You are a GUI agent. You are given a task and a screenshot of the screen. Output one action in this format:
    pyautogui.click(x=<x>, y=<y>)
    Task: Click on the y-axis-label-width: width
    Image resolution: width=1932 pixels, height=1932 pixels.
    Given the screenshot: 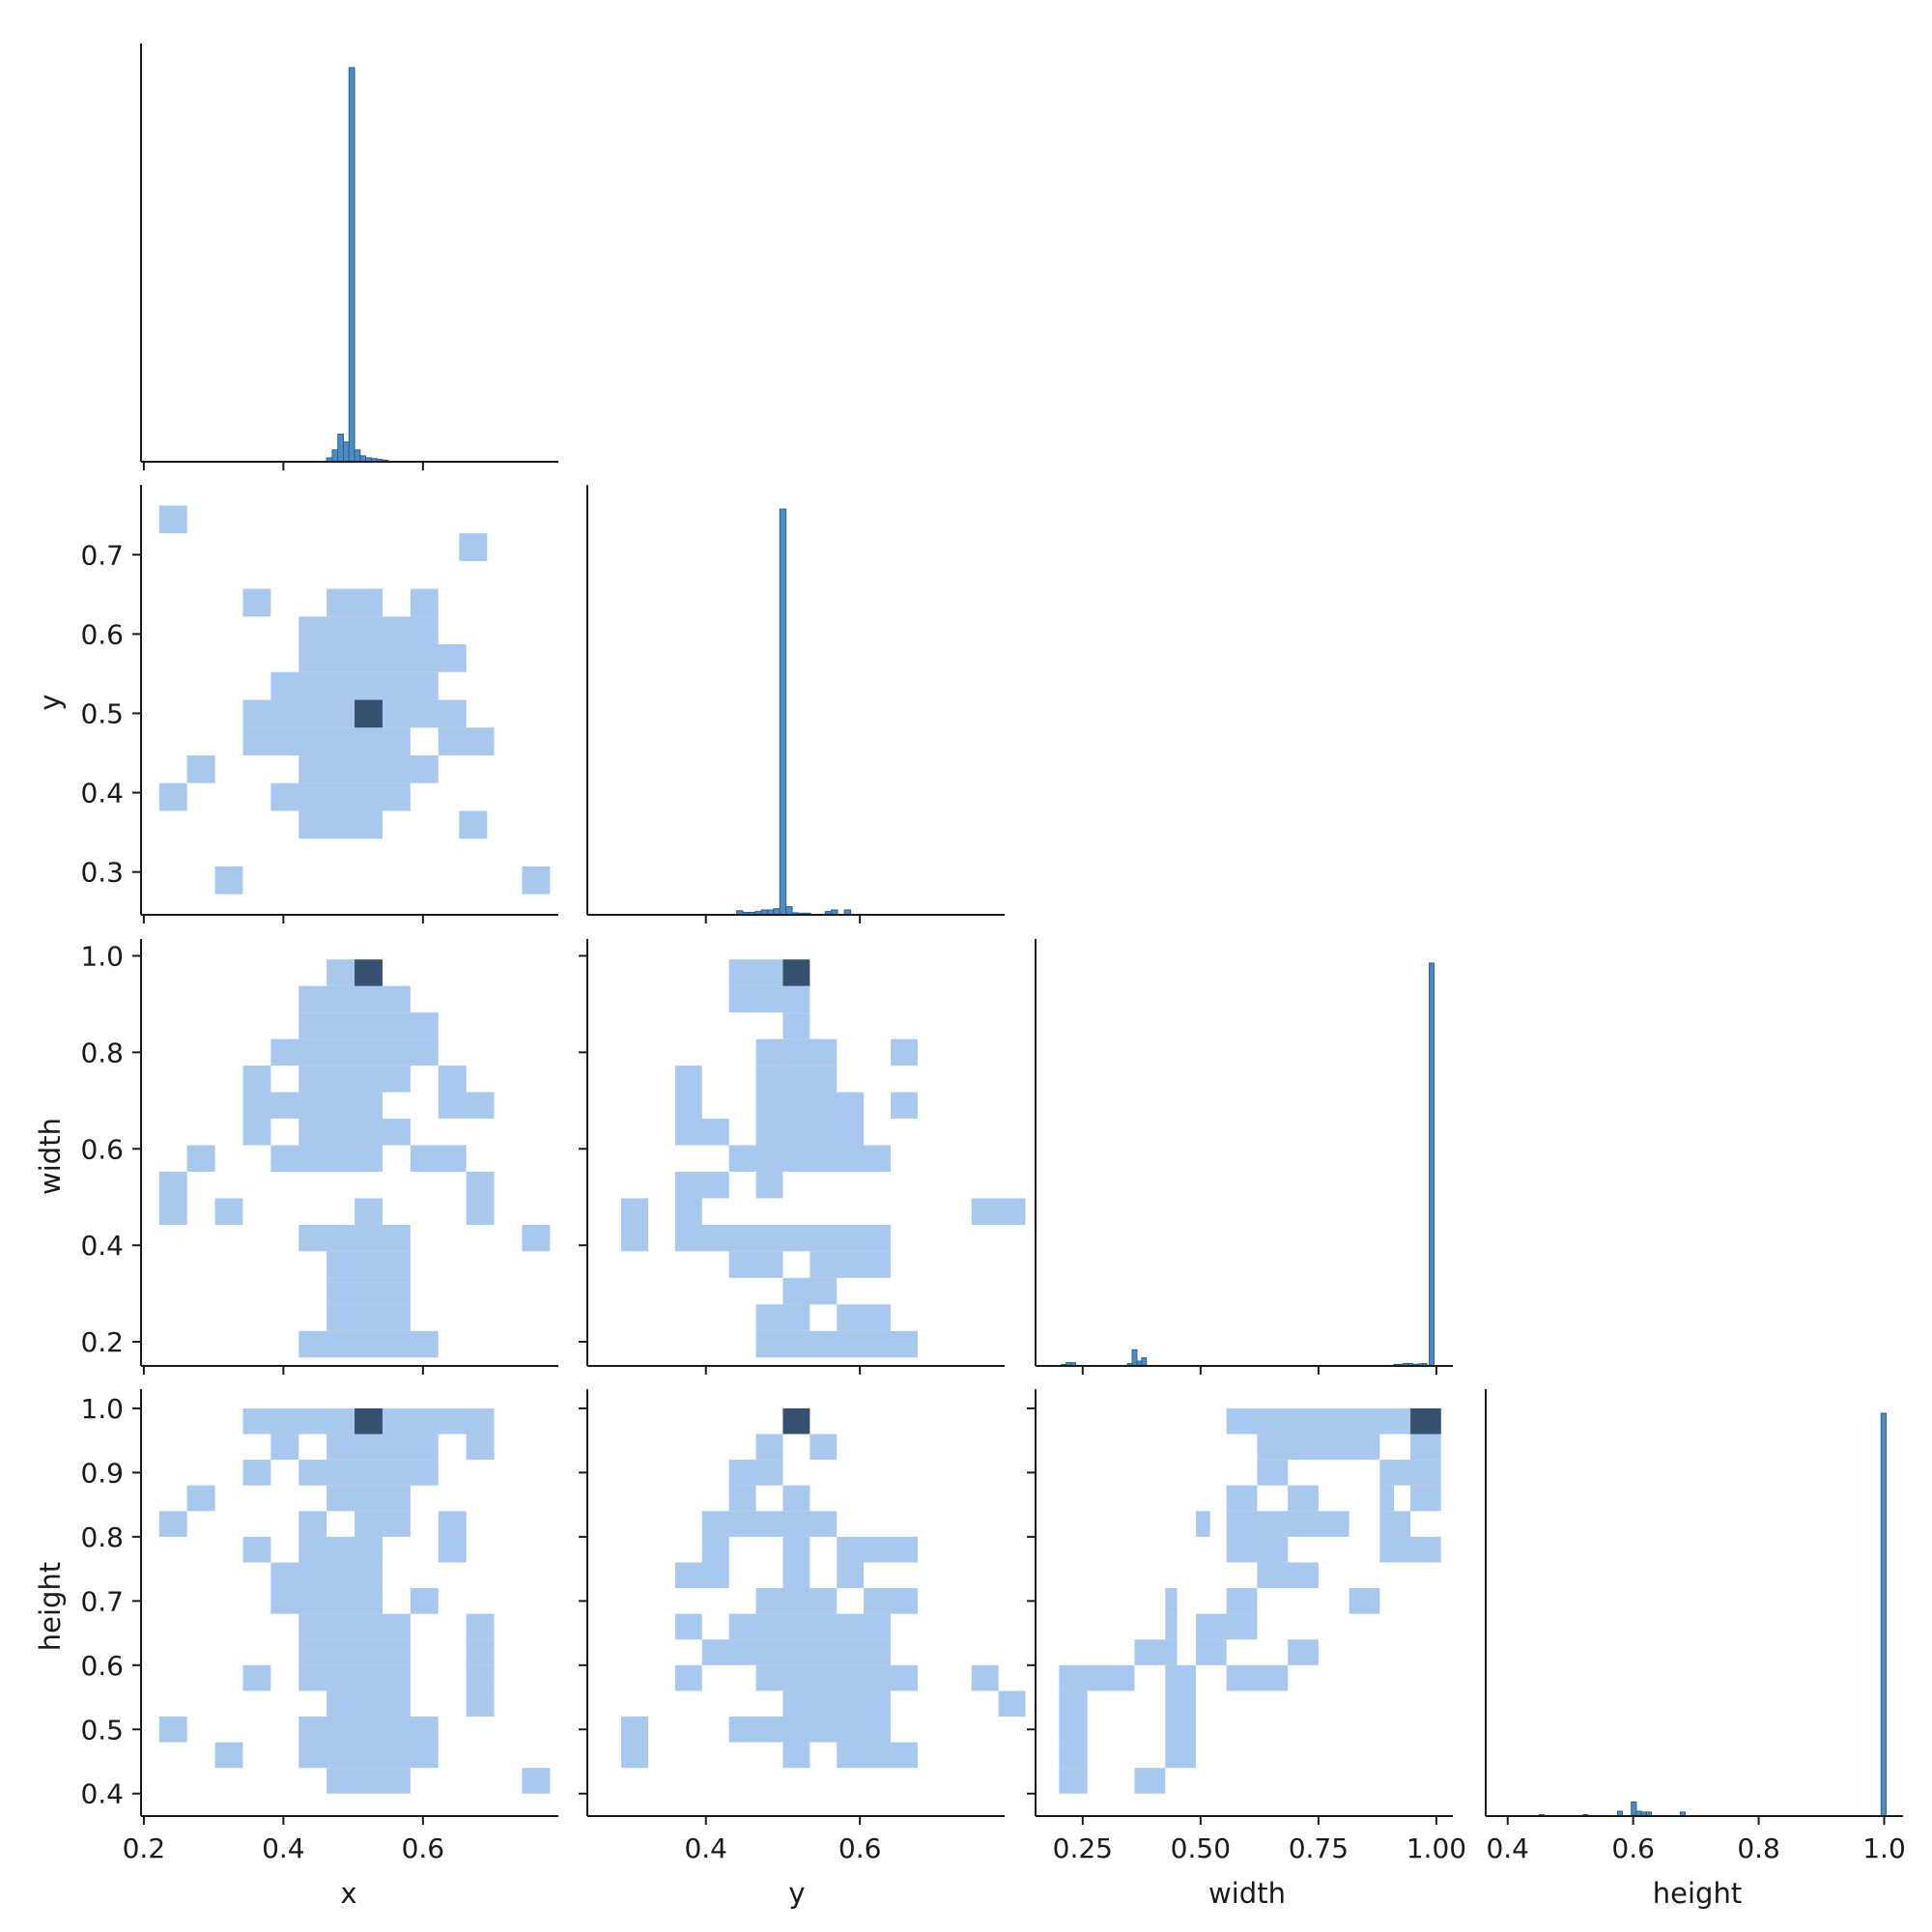 What is the action you would take?
    pyautogui.click(x=50, y=1156)
    